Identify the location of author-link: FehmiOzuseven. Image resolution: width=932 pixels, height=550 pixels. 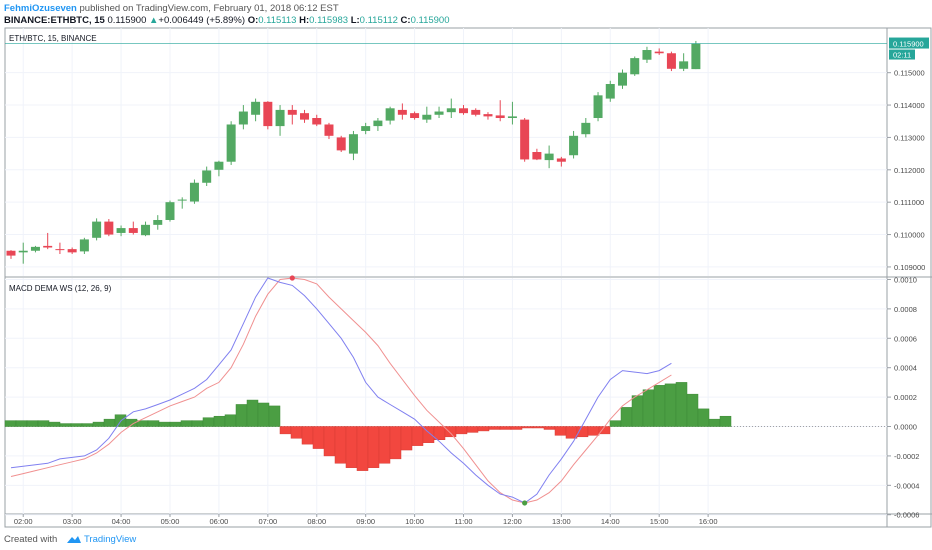
(40, 8).